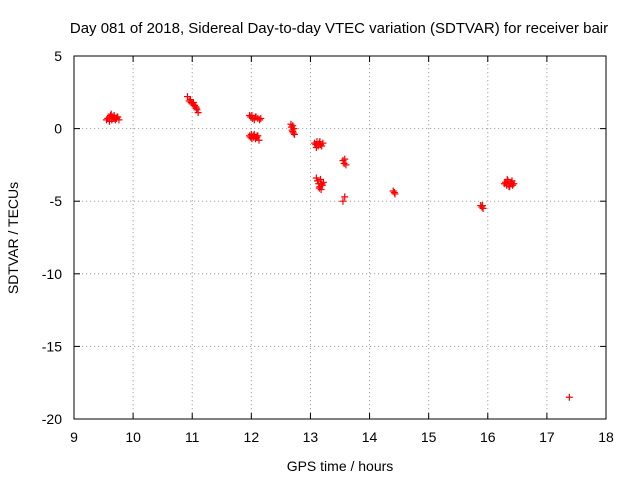 The width and height of the screenshot is (640, 480). Describe the element at coordinates (52, 419) in the screenshot. I see `y-tick-label: -20` at that location.